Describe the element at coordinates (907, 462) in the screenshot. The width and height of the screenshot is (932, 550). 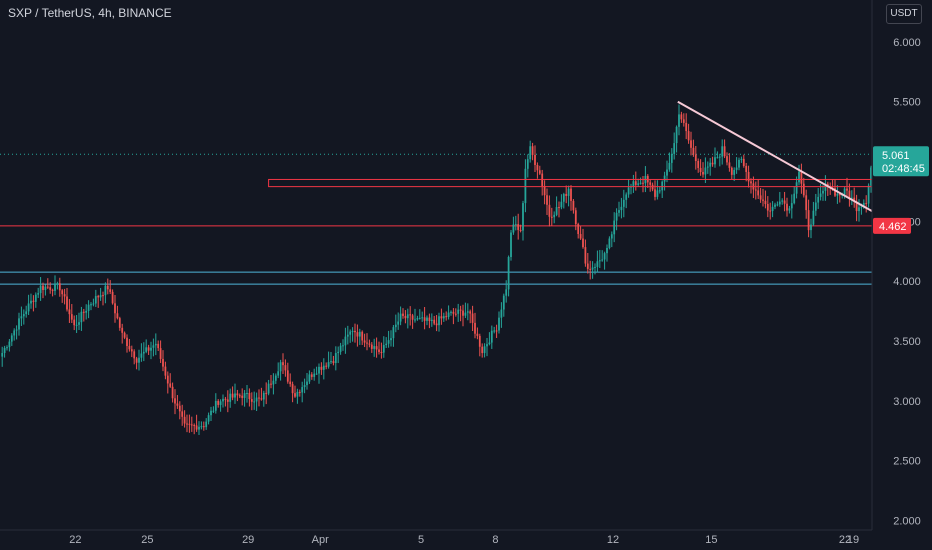
I see `price-tick-label: 2.500` at that location.